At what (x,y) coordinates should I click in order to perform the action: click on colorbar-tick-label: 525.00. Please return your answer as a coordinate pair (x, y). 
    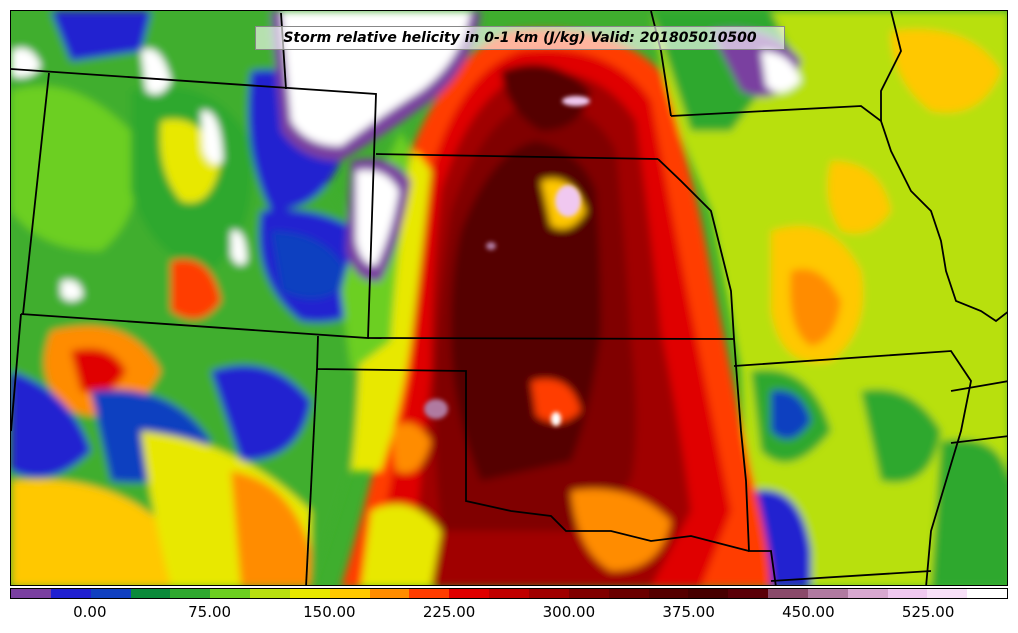
    Looking at the image, I should click on (928, 612).